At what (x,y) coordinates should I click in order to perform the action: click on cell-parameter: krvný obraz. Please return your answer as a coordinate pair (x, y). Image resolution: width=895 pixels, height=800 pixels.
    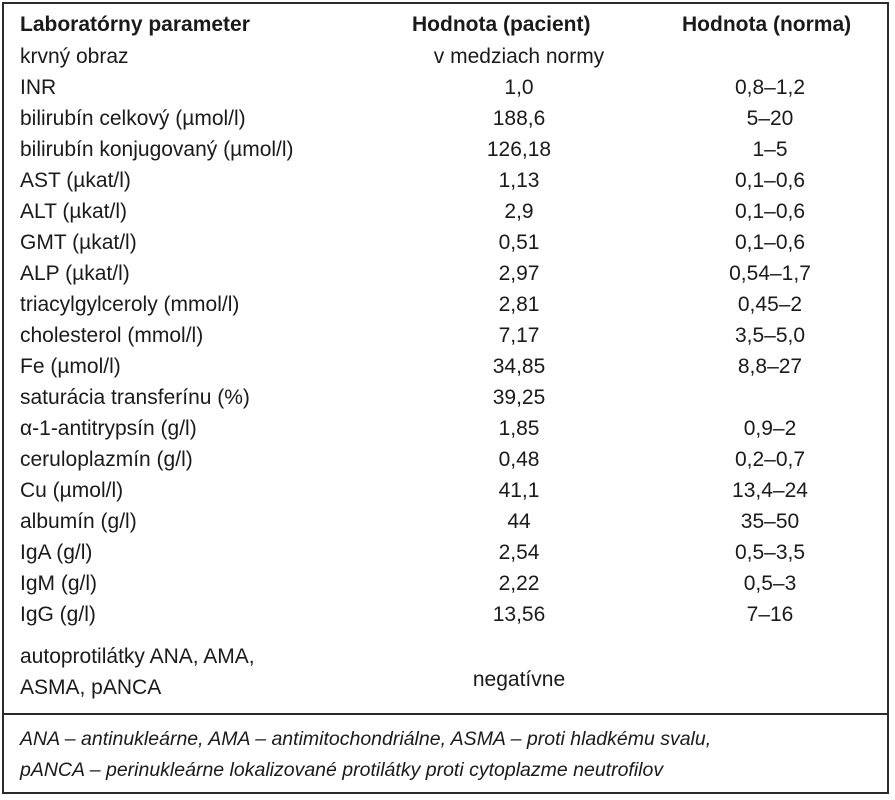
    Looking at the image, I should click on (74, 56).